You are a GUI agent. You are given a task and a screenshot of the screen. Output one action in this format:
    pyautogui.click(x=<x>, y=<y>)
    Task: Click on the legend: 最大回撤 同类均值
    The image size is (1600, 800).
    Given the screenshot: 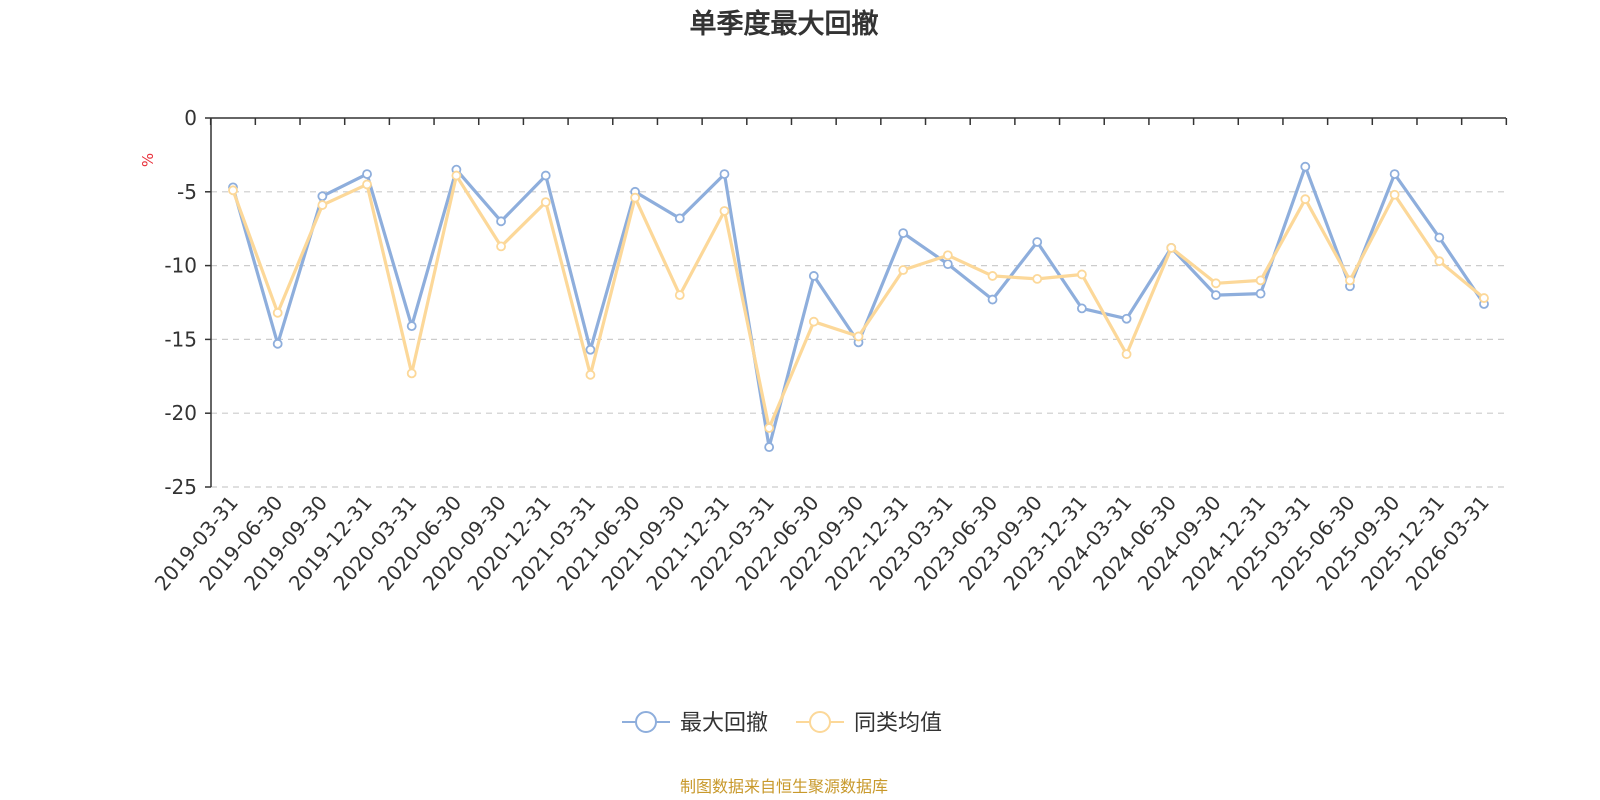 What is the action you would take?
    pyautogui.click(x=782, y=723)
    